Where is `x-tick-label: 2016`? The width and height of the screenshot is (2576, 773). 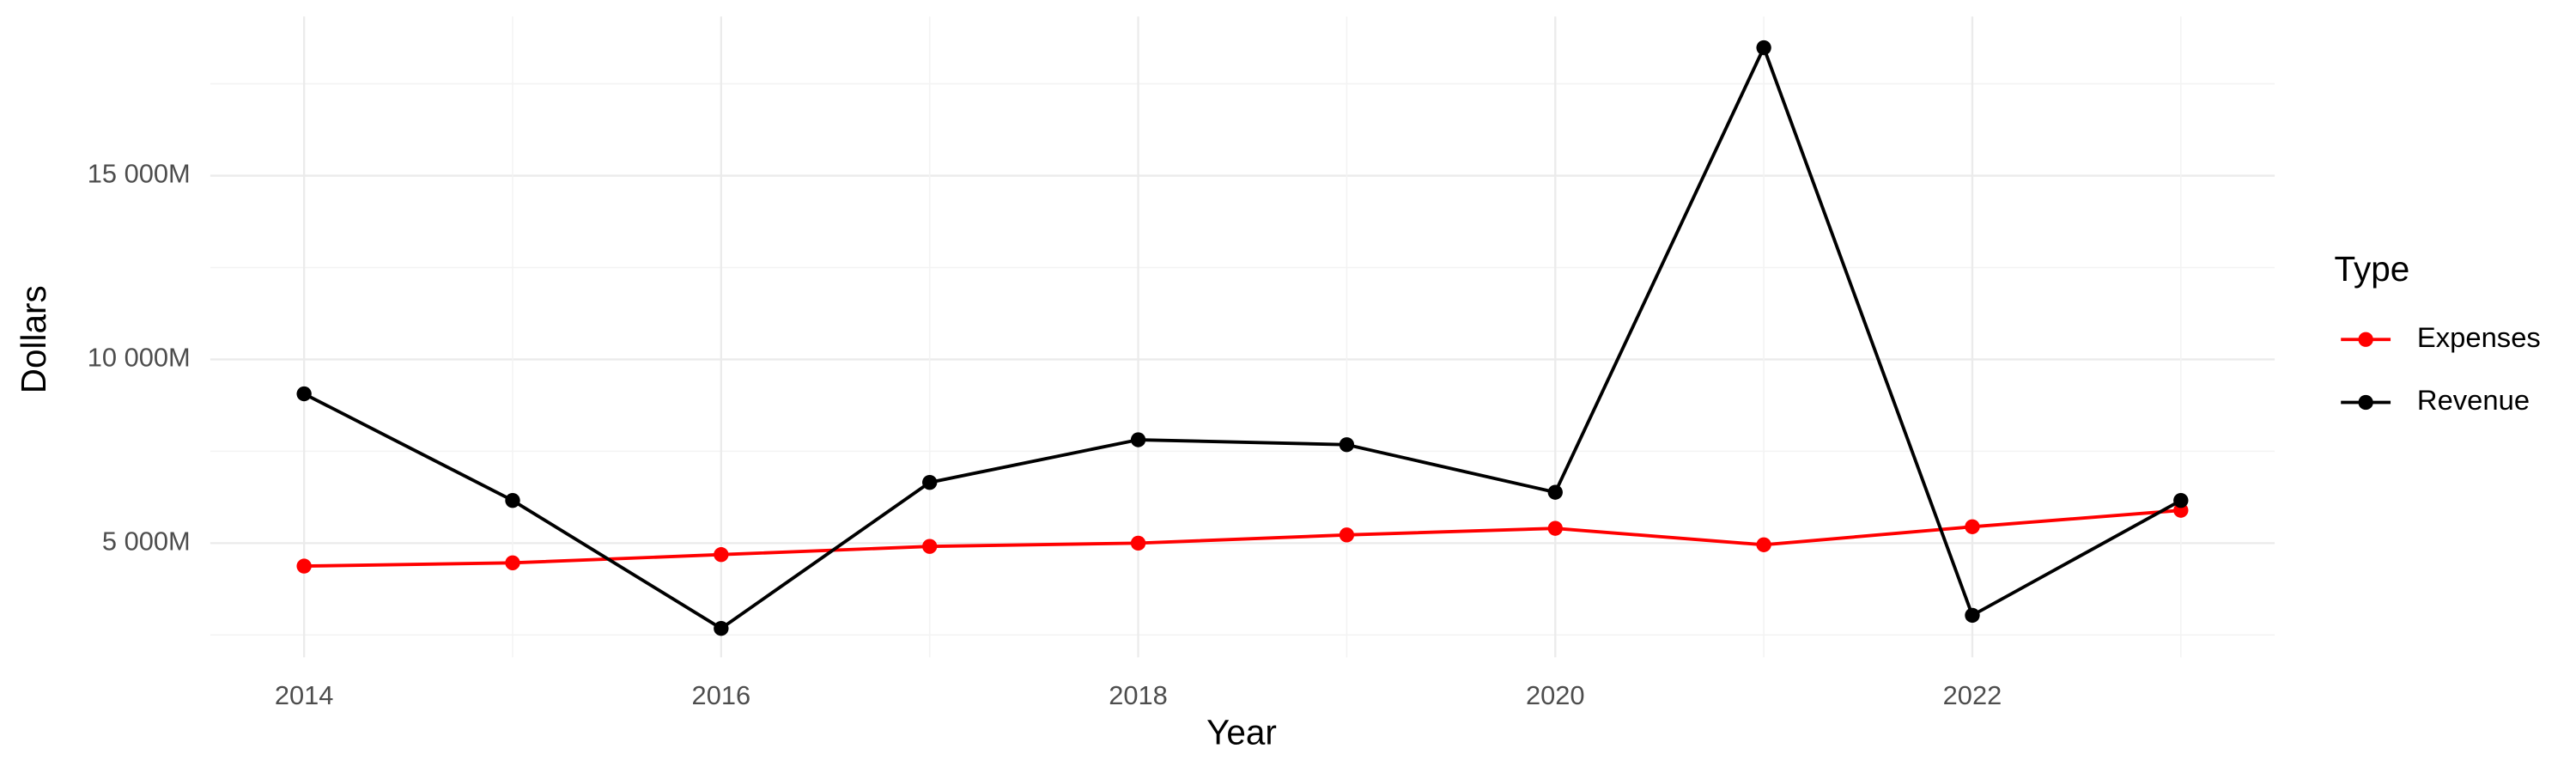 x-tick-label: 2016 is located at coordinates (722, 695).